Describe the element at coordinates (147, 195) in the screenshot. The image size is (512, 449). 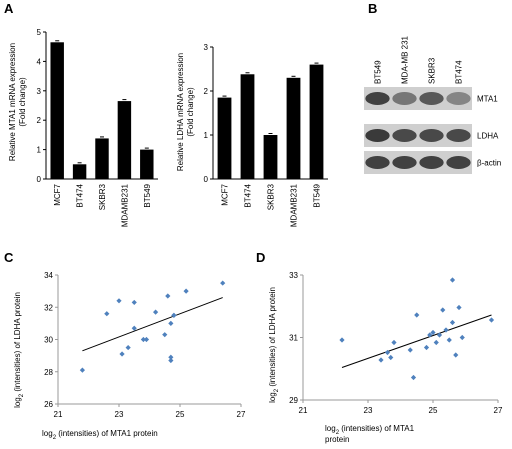
I see `chart-a1-xtick-label: BT549` at that location.